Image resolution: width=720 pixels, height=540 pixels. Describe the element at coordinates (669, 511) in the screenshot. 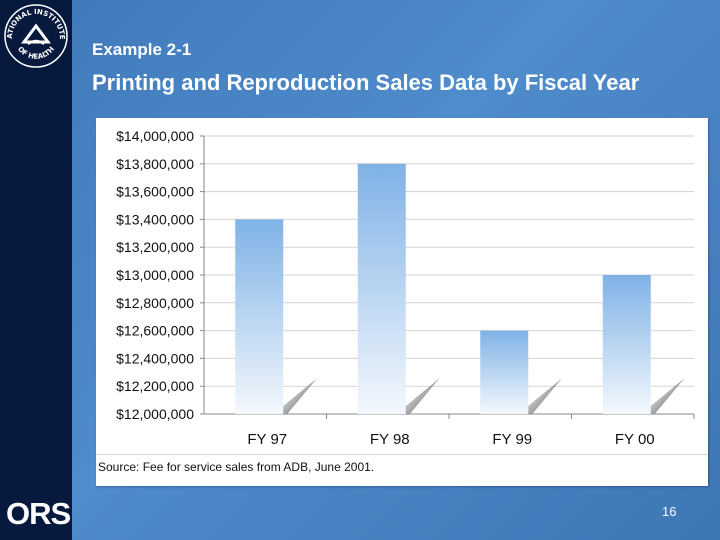

I see `page-number: 16` at that location.